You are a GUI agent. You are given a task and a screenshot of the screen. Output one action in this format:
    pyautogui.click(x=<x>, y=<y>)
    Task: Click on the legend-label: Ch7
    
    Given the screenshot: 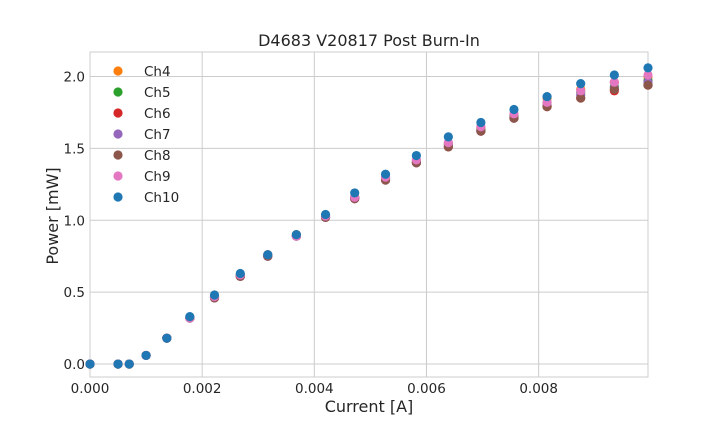 What is the action you would take?
    pyautogui.click(x=157, y=135)
    